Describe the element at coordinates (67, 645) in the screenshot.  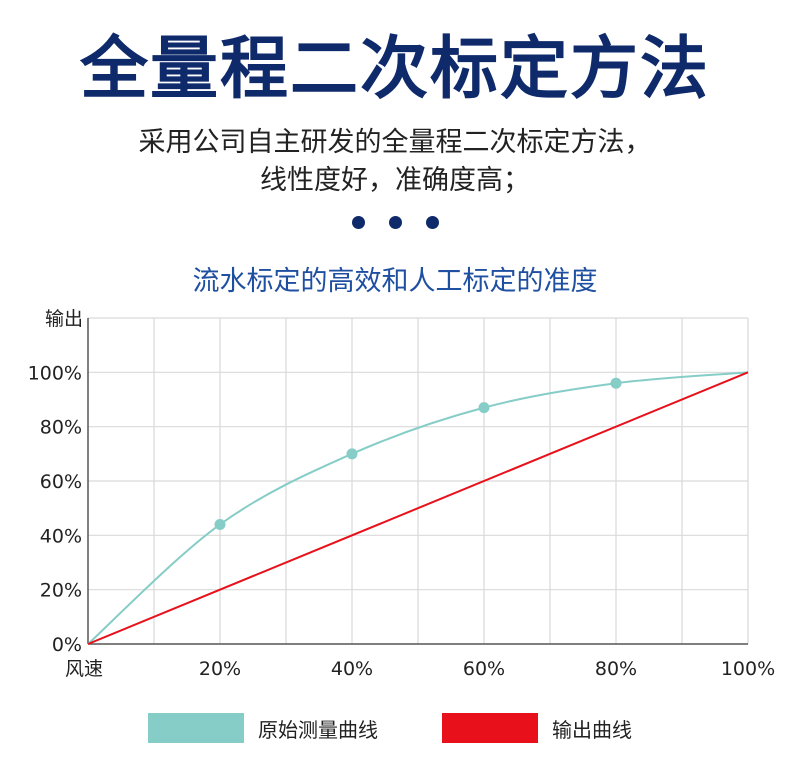
I see `y-tick-label: 0%` at that location.